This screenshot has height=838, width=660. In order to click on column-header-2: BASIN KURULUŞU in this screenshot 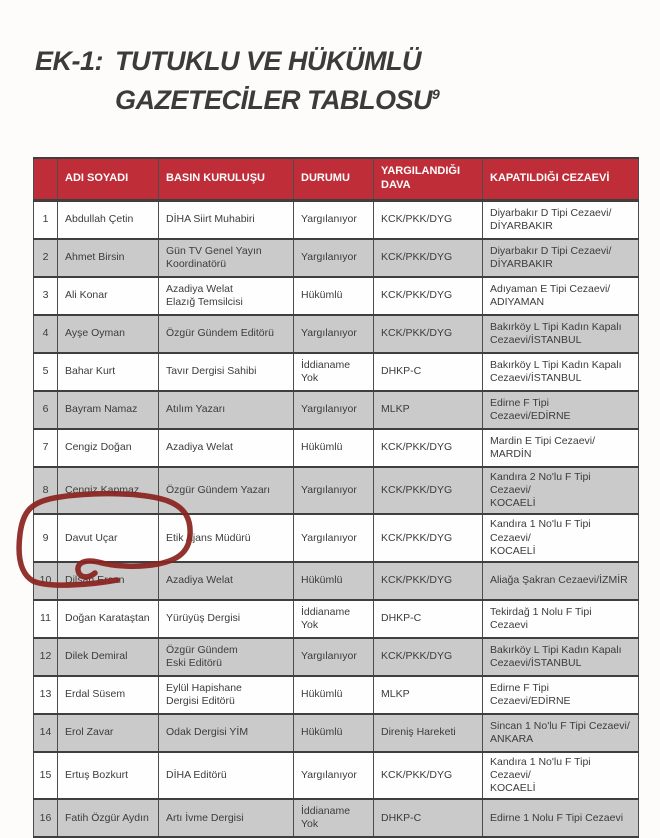, I will do `click(226, 179)`.